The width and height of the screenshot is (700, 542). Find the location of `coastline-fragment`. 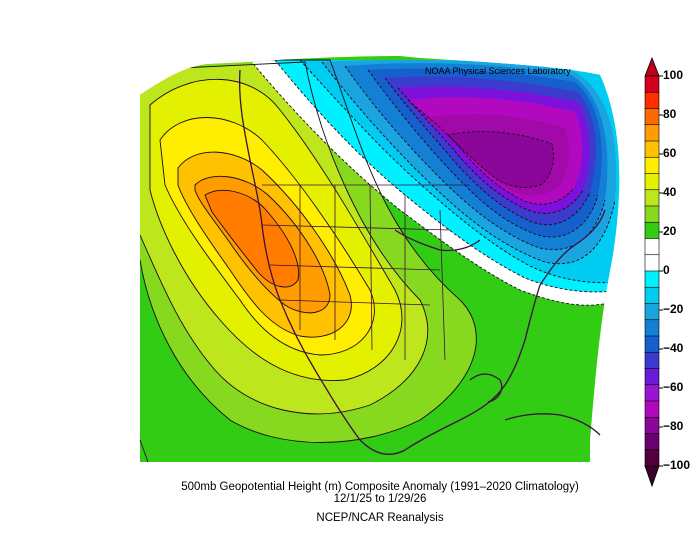

coastline-fragment is located at coordinates (144, 451).